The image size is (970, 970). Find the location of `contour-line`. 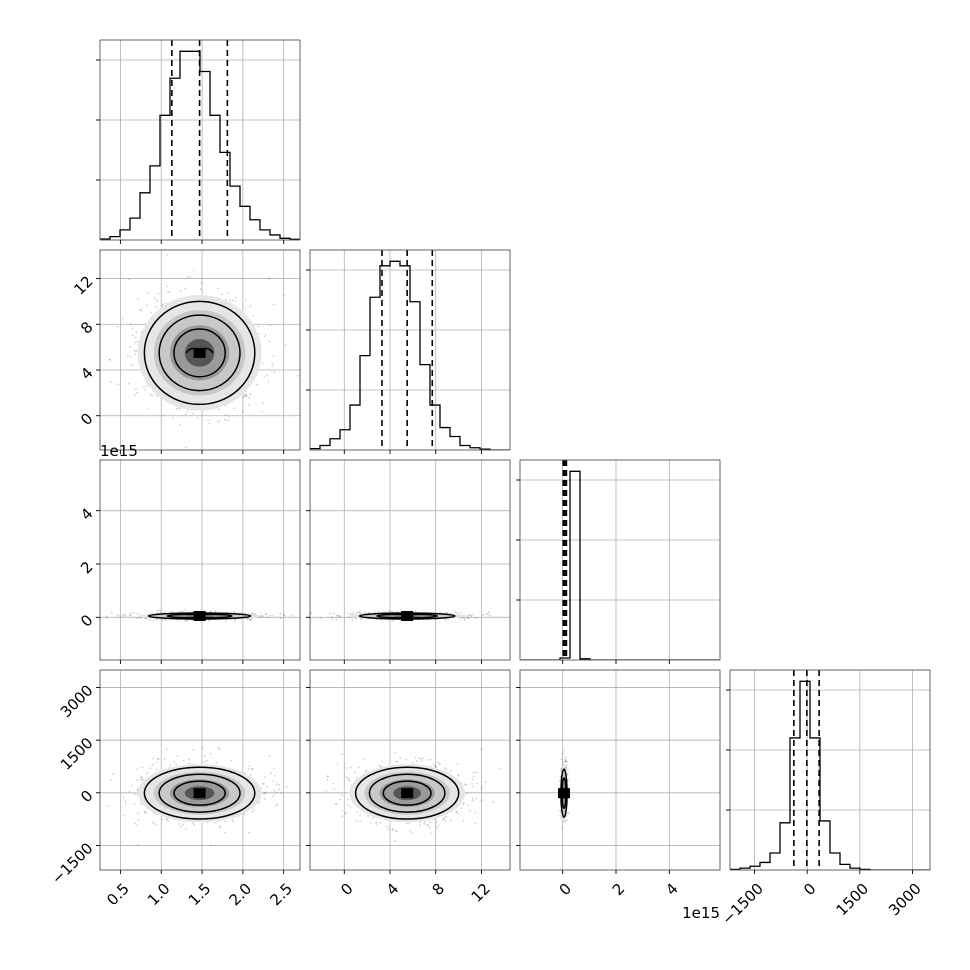

contour-line is located at coordinates (199, 353).